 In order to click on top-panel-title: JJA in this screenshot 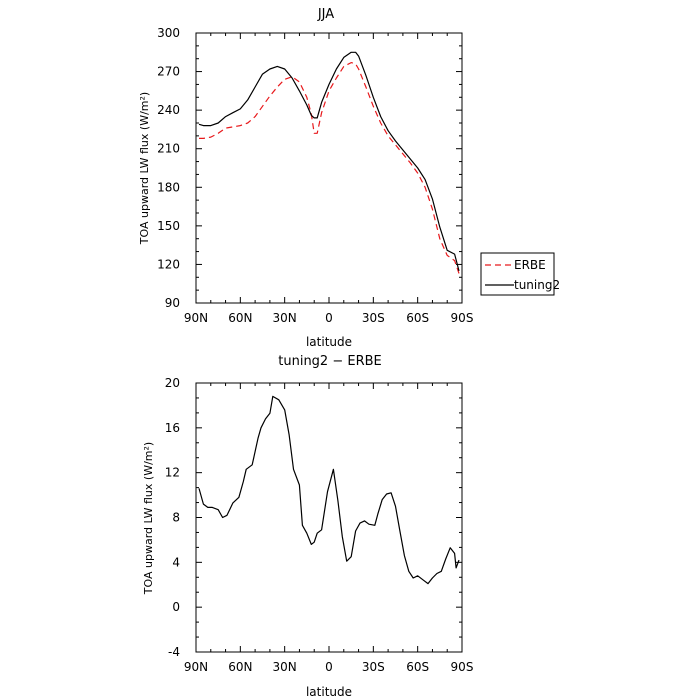, I will do `click(325, 14)`.